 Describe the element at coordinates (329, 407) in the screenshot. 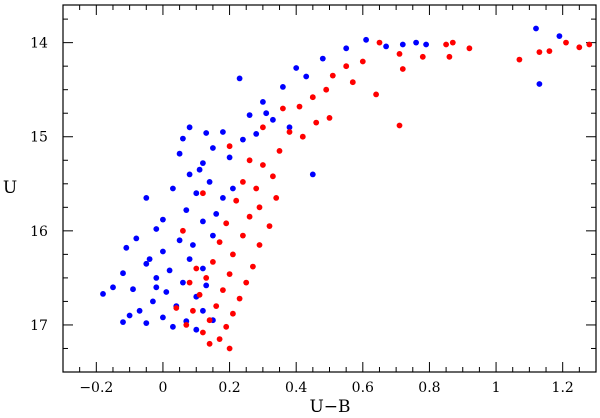

I see `x-axis-title: U−B` at that location.